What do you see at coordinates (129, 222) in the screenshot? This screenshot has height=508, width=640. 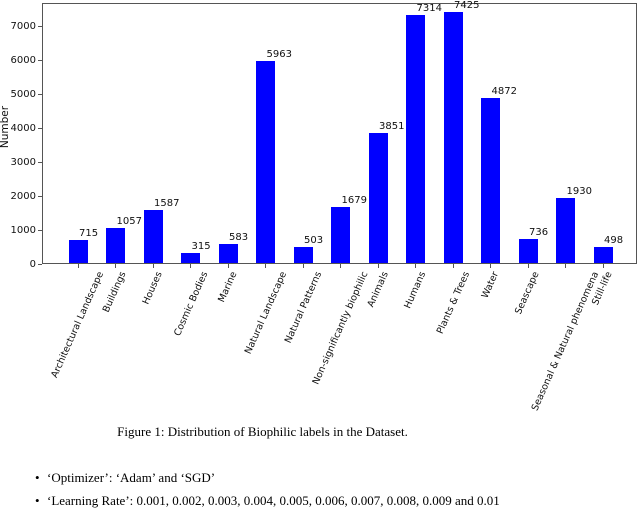 I see `bar-value-label: 1057` at bounding box center [129, 222].